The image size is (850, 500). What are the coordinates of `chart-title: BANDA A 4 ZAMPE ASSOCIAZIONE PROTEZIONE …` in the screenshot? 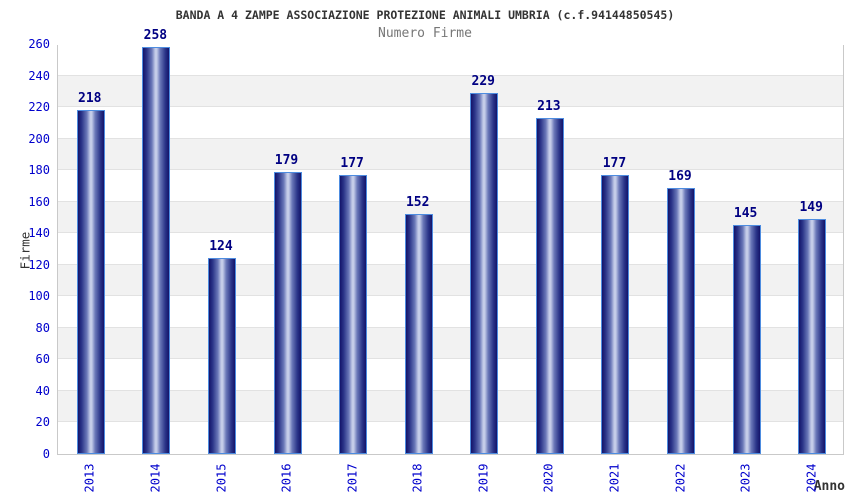 It's located at (425, 15).